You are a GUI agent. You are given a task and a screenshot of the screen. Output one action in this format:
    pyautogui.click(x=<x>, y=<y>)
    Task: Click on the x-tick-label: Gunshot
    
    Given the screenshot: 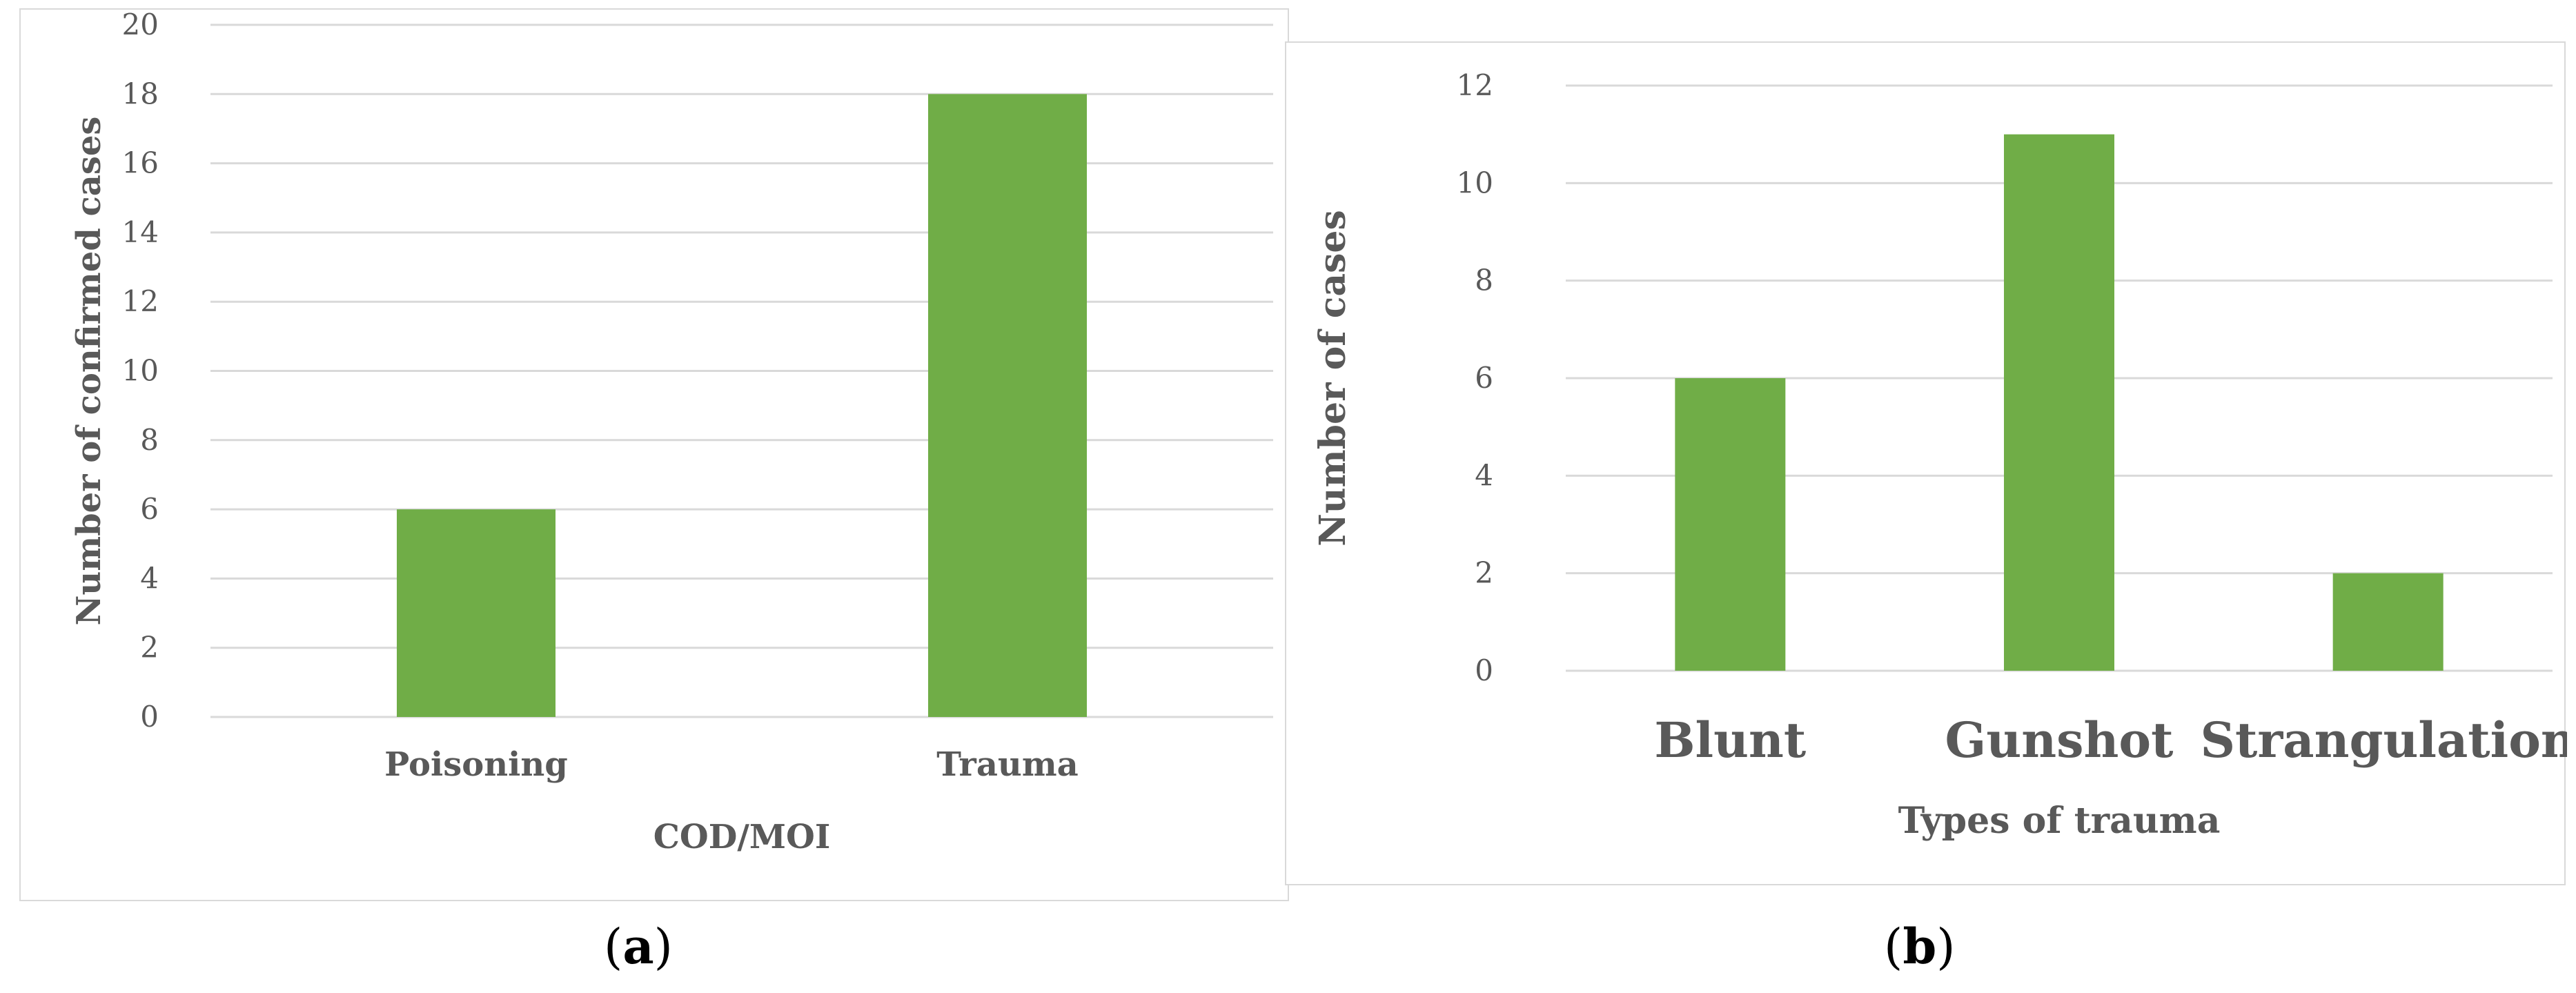 What is the action you would take?
    pyautogui.click(x=2059, y=740)
    